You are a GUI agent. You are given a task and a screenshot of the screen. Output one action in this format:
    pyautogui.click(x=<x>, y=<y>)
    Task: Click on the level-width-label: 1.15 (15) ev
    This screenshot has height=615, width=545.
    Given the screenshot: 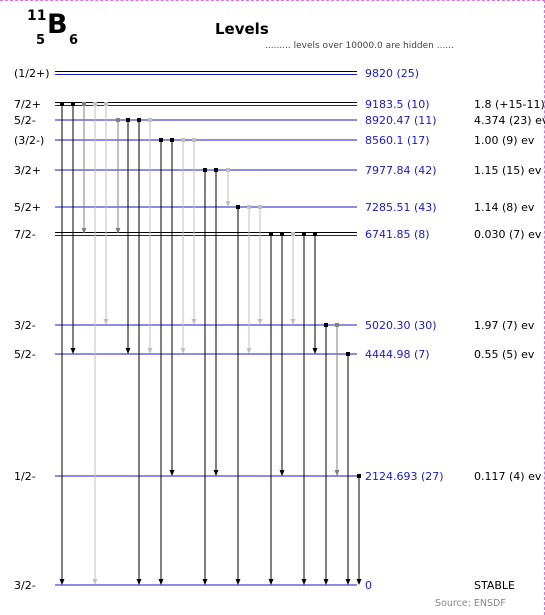 What is the action you would take?
    pyautogui.click(x=508, y=170)
    